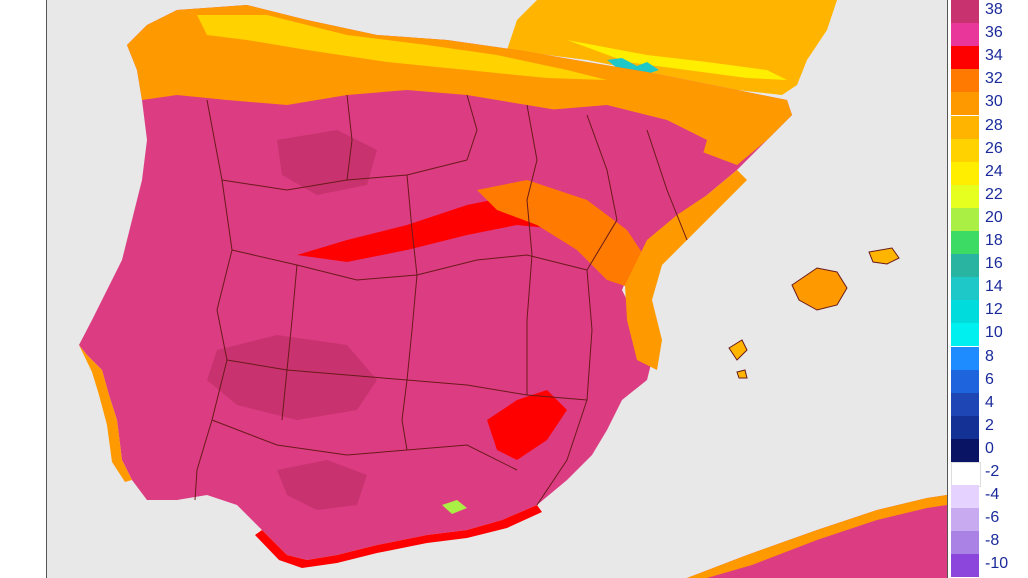 The width and height of the screenshot is (1028, 578). Describe the element at coordinates (817, 536) in the screenshot. I see `north-africa-coast` at that location.